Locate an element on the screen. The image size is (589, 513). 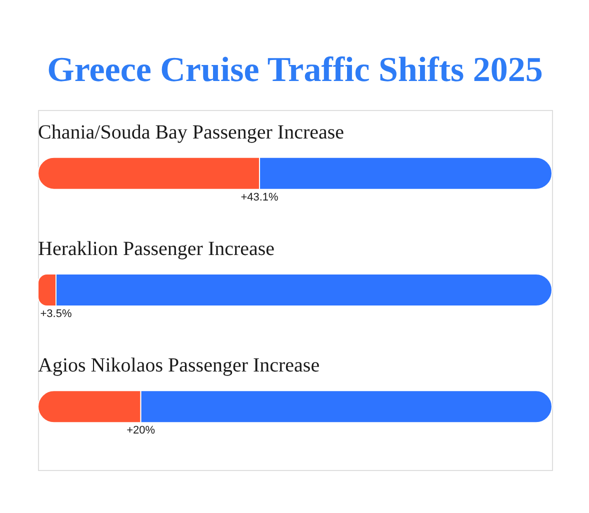
y-tick-label: Chania/Souda Bay Passenger Increase is located at coordinates (191, 132).